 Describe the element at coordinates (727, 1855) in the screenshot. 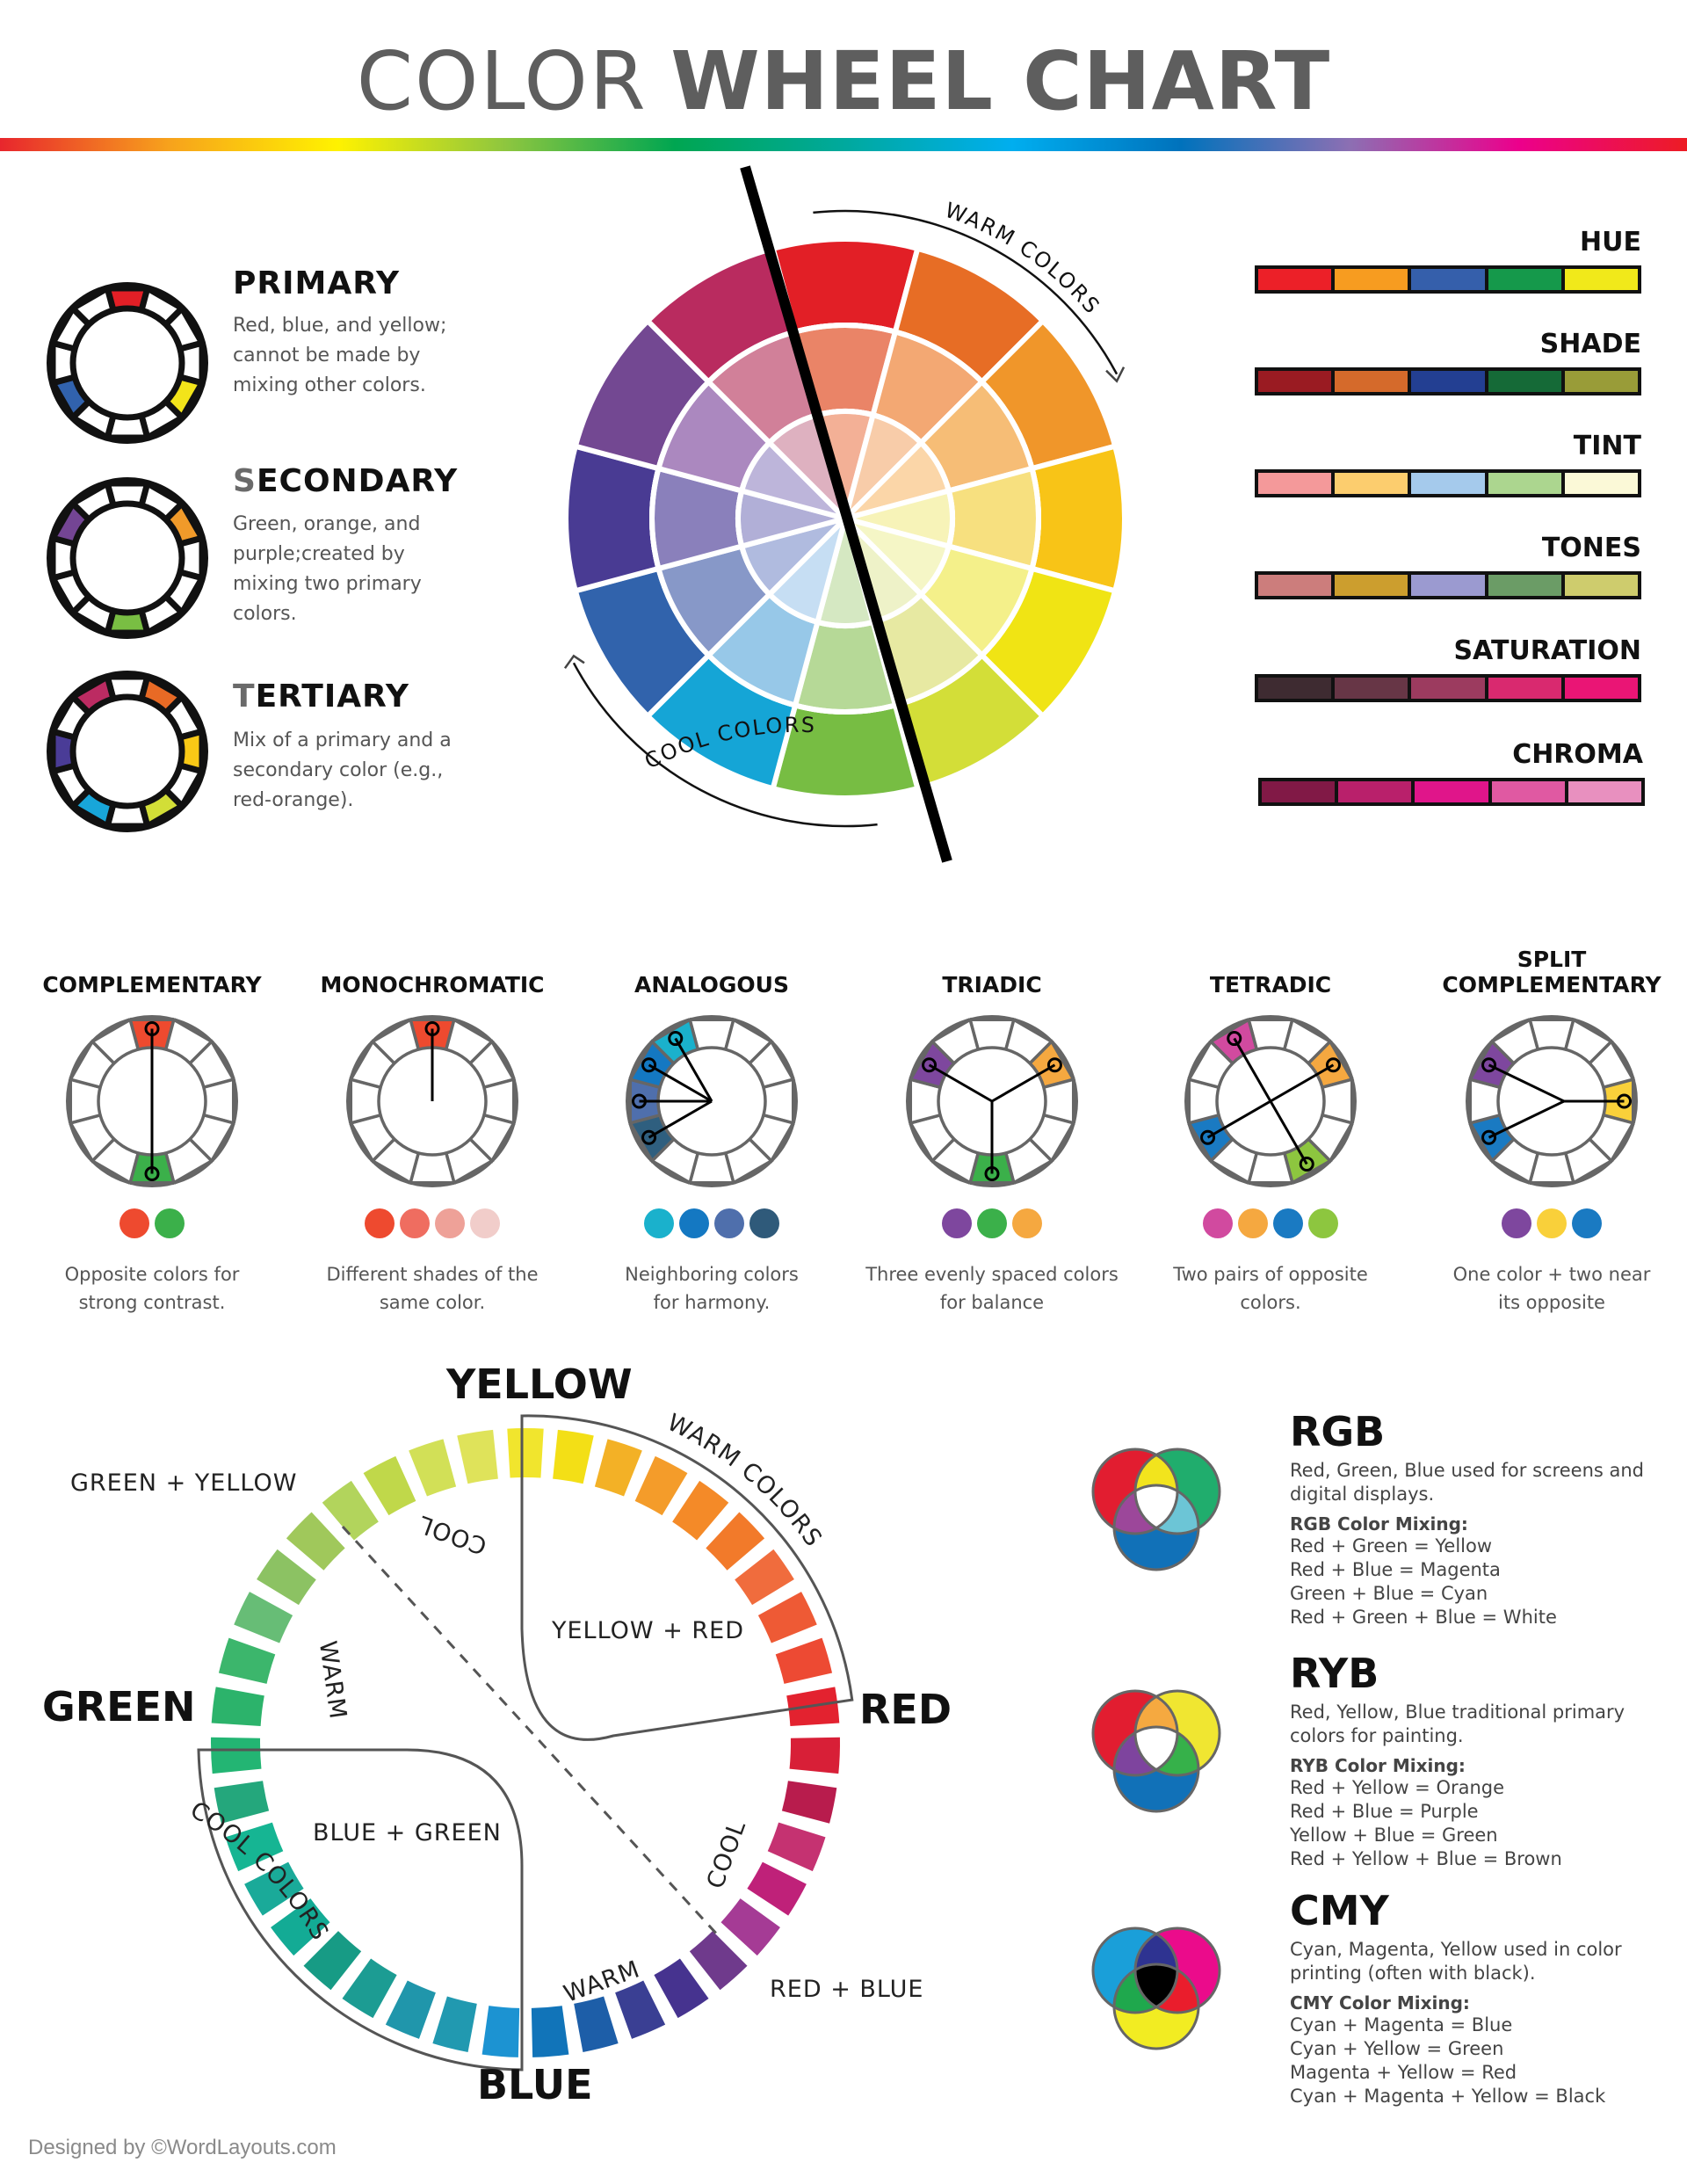

I see `cool-label-right: COOL` at that location.